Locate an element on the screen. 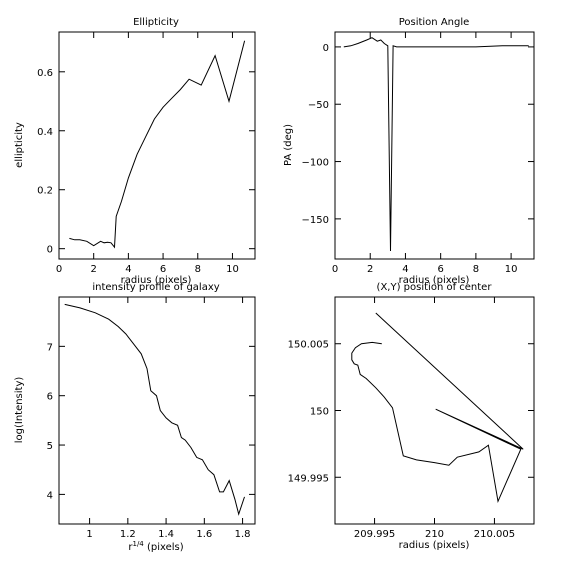  intensity-profile-title: intensity profile of galaxy is located at coordinates (155, 287).